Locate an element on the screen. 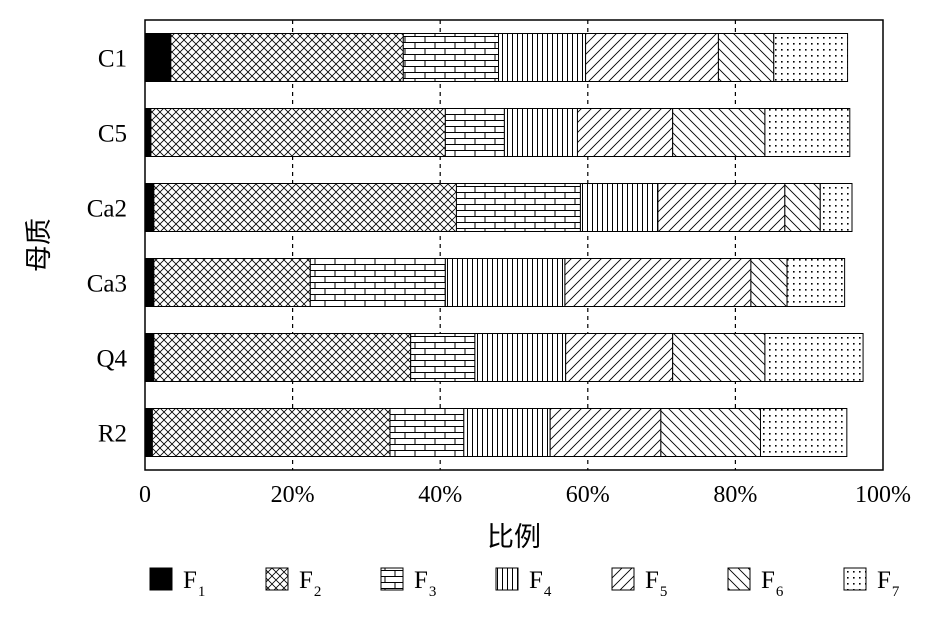  bar-segment-F4-Q4 is located at coordinates (520, 357).